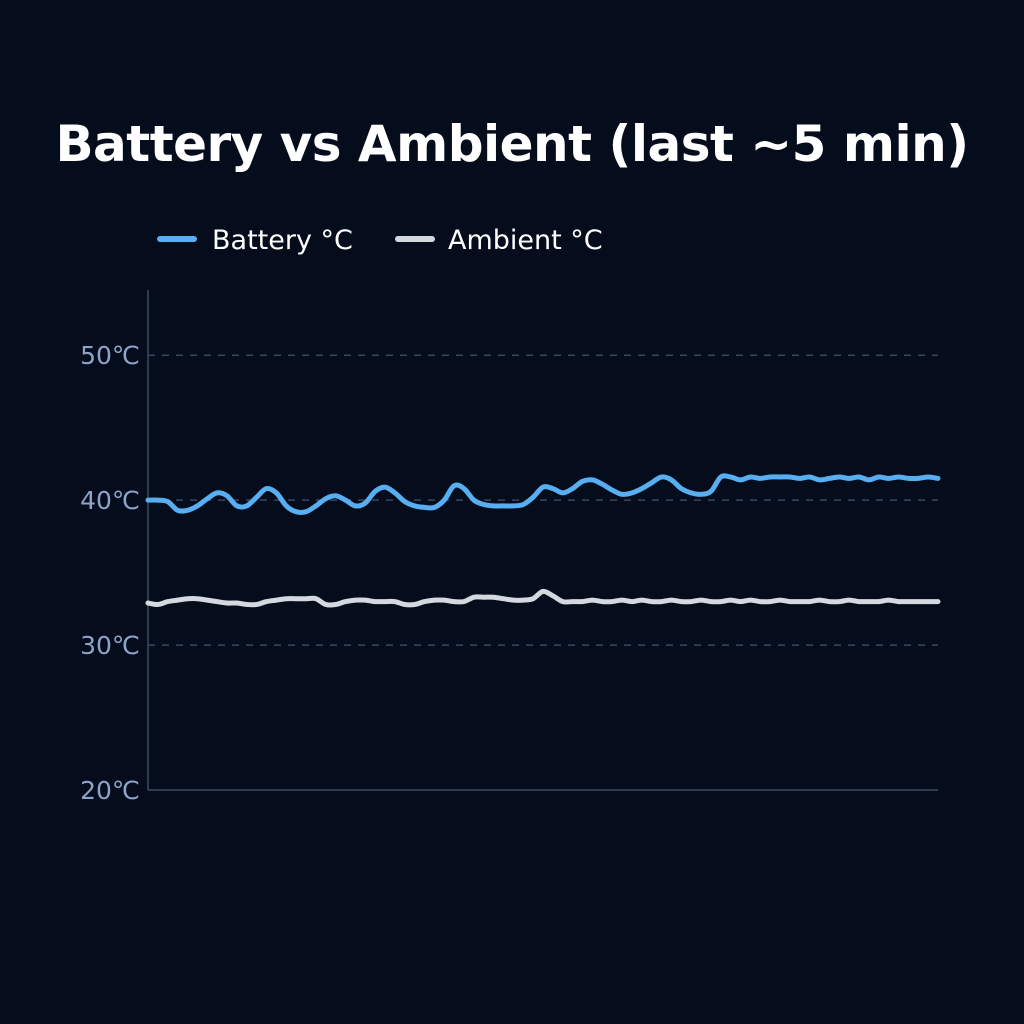 This screenshot has height=1024, width=1024. I want to click on y-tick-label: 40℃, so click(110, 500).